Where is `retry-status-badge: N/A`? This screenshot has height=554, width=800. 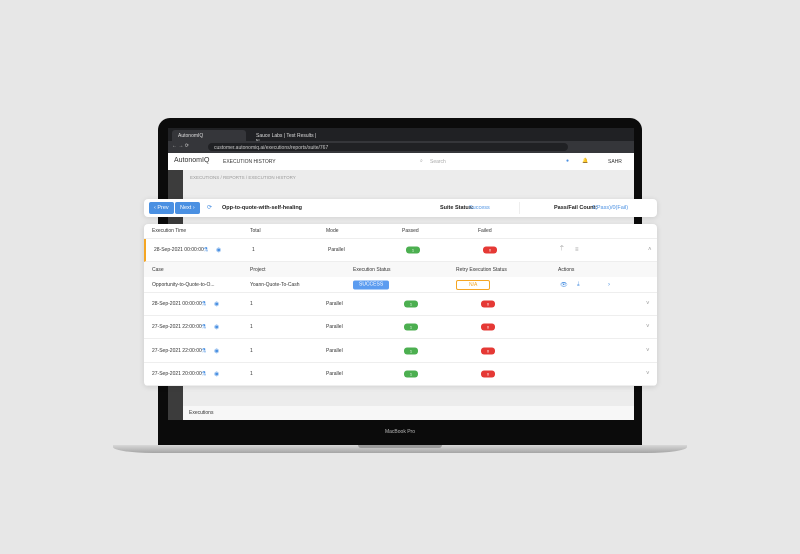 retry-status-badge: N/A is located at coordinates (473, 284).